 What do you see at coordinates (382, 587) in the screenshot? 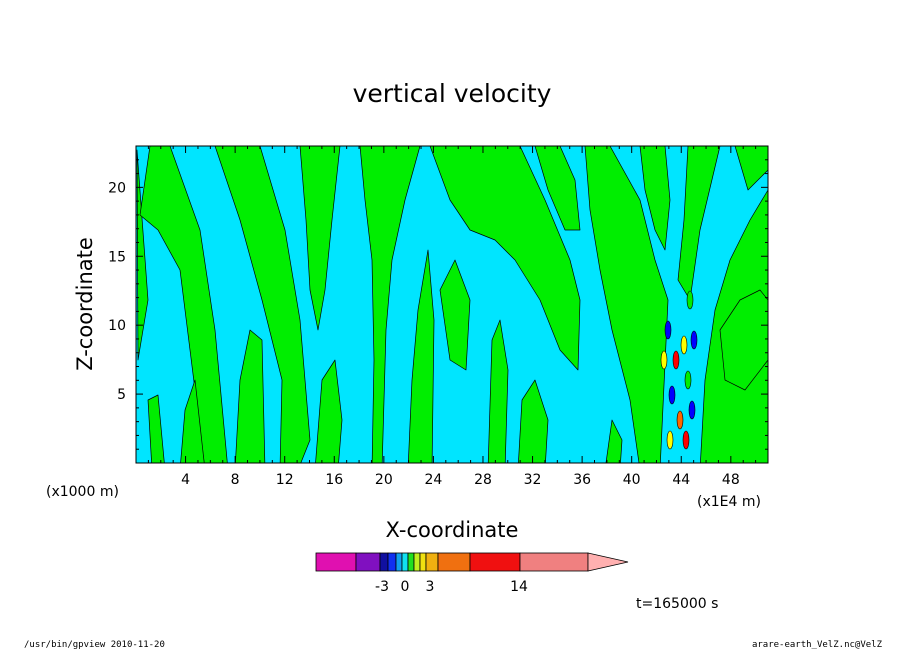
I see `colorbar-label: -3` at bounding box center [382, 587].